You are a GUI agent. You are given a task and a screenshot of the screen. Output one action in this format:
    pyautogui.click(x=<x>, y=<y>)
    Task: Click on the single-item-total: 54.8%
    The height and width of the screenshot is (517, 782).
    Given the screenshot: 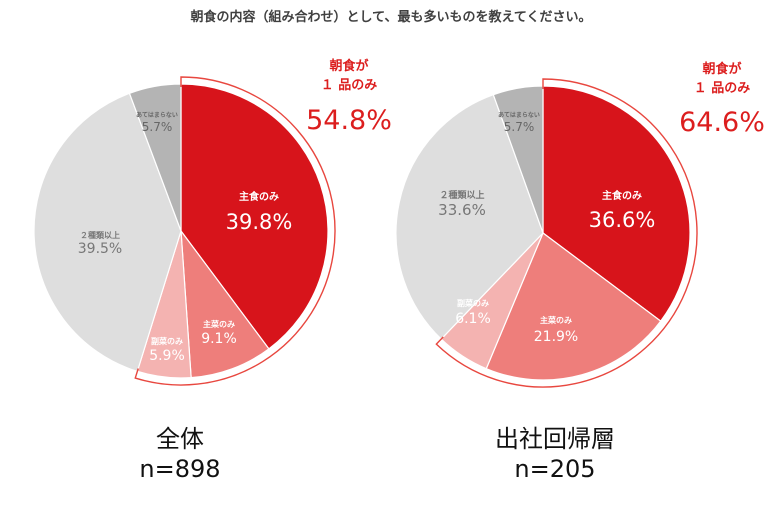 What is the action you would take?
    pyautogui.click(x=349, y=120)
    